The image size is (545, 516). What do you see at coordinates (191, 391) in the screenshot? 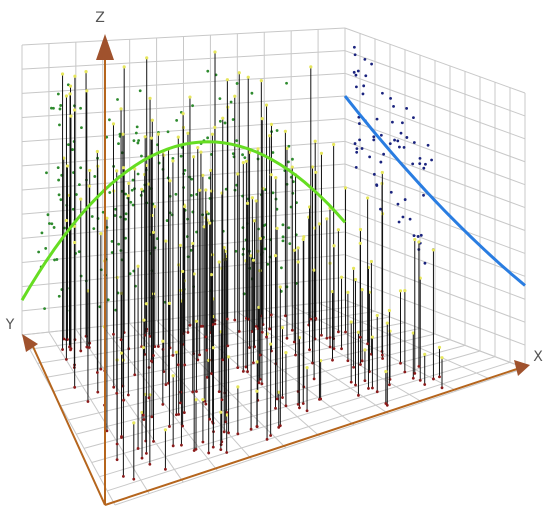
I see `floor-line` at bounding box center [191, 391].